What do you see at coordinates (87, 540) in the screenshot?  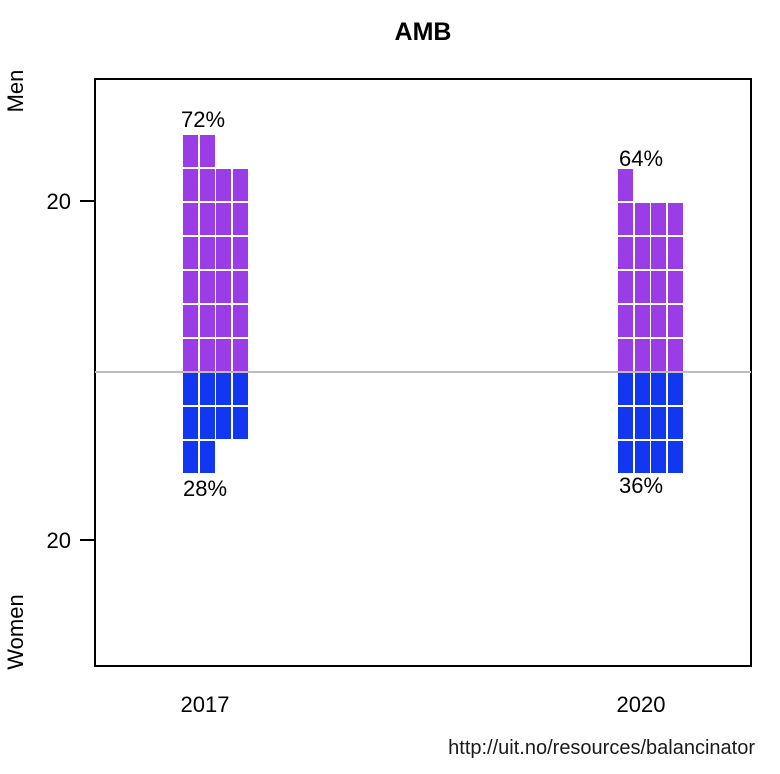 I see `y-tick-mark-bottom` at bounding box center [87, 540].